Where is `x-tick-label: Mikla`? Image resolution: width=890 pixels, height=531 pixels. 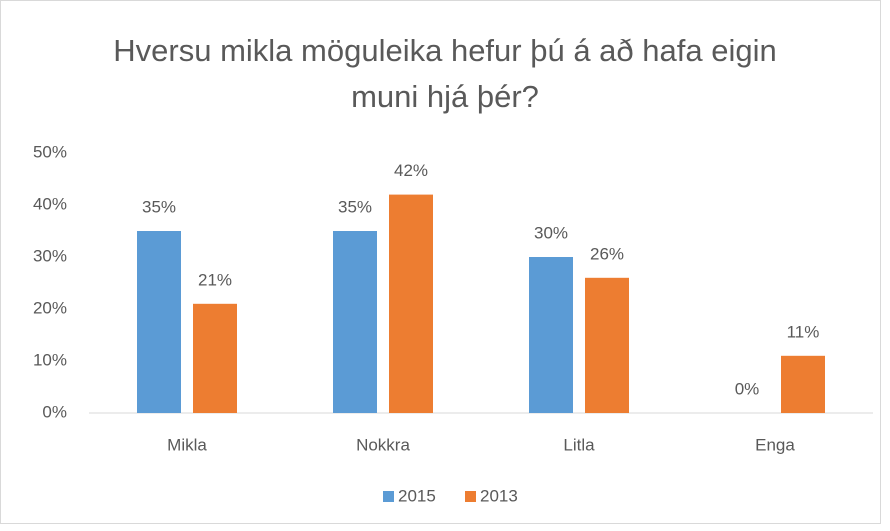 x-tick-label: Mikla is located at coordinates (187, 444).